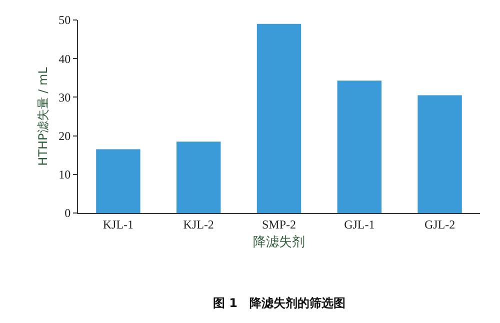 The height and width of the screenshot is (323, 500). What do you see at coordinates (118, 224) in the screenshot?
I see `x-tick-label: KJL-1` at bounding box center [118, 224].